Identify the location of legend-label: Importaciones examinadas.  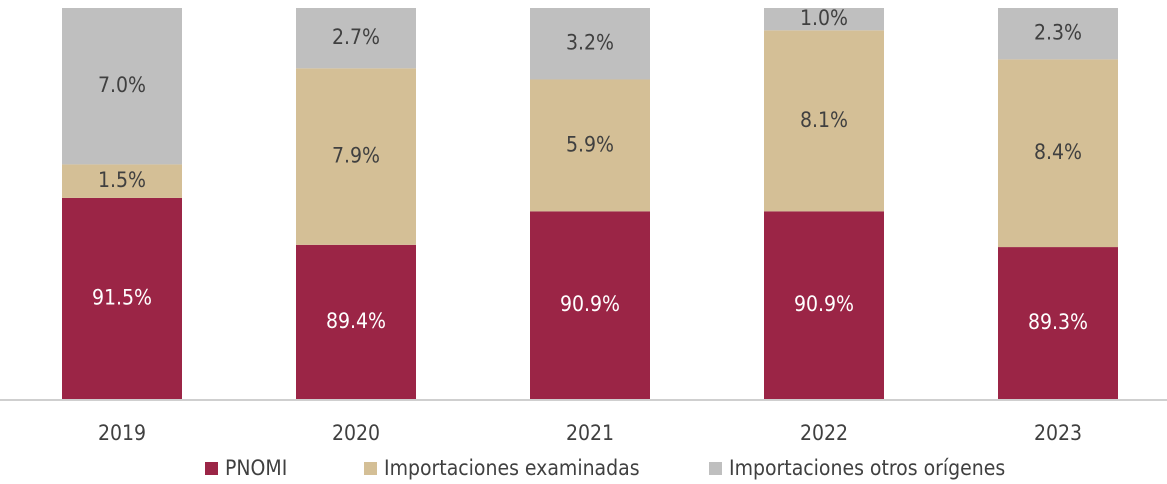
(512, 468).